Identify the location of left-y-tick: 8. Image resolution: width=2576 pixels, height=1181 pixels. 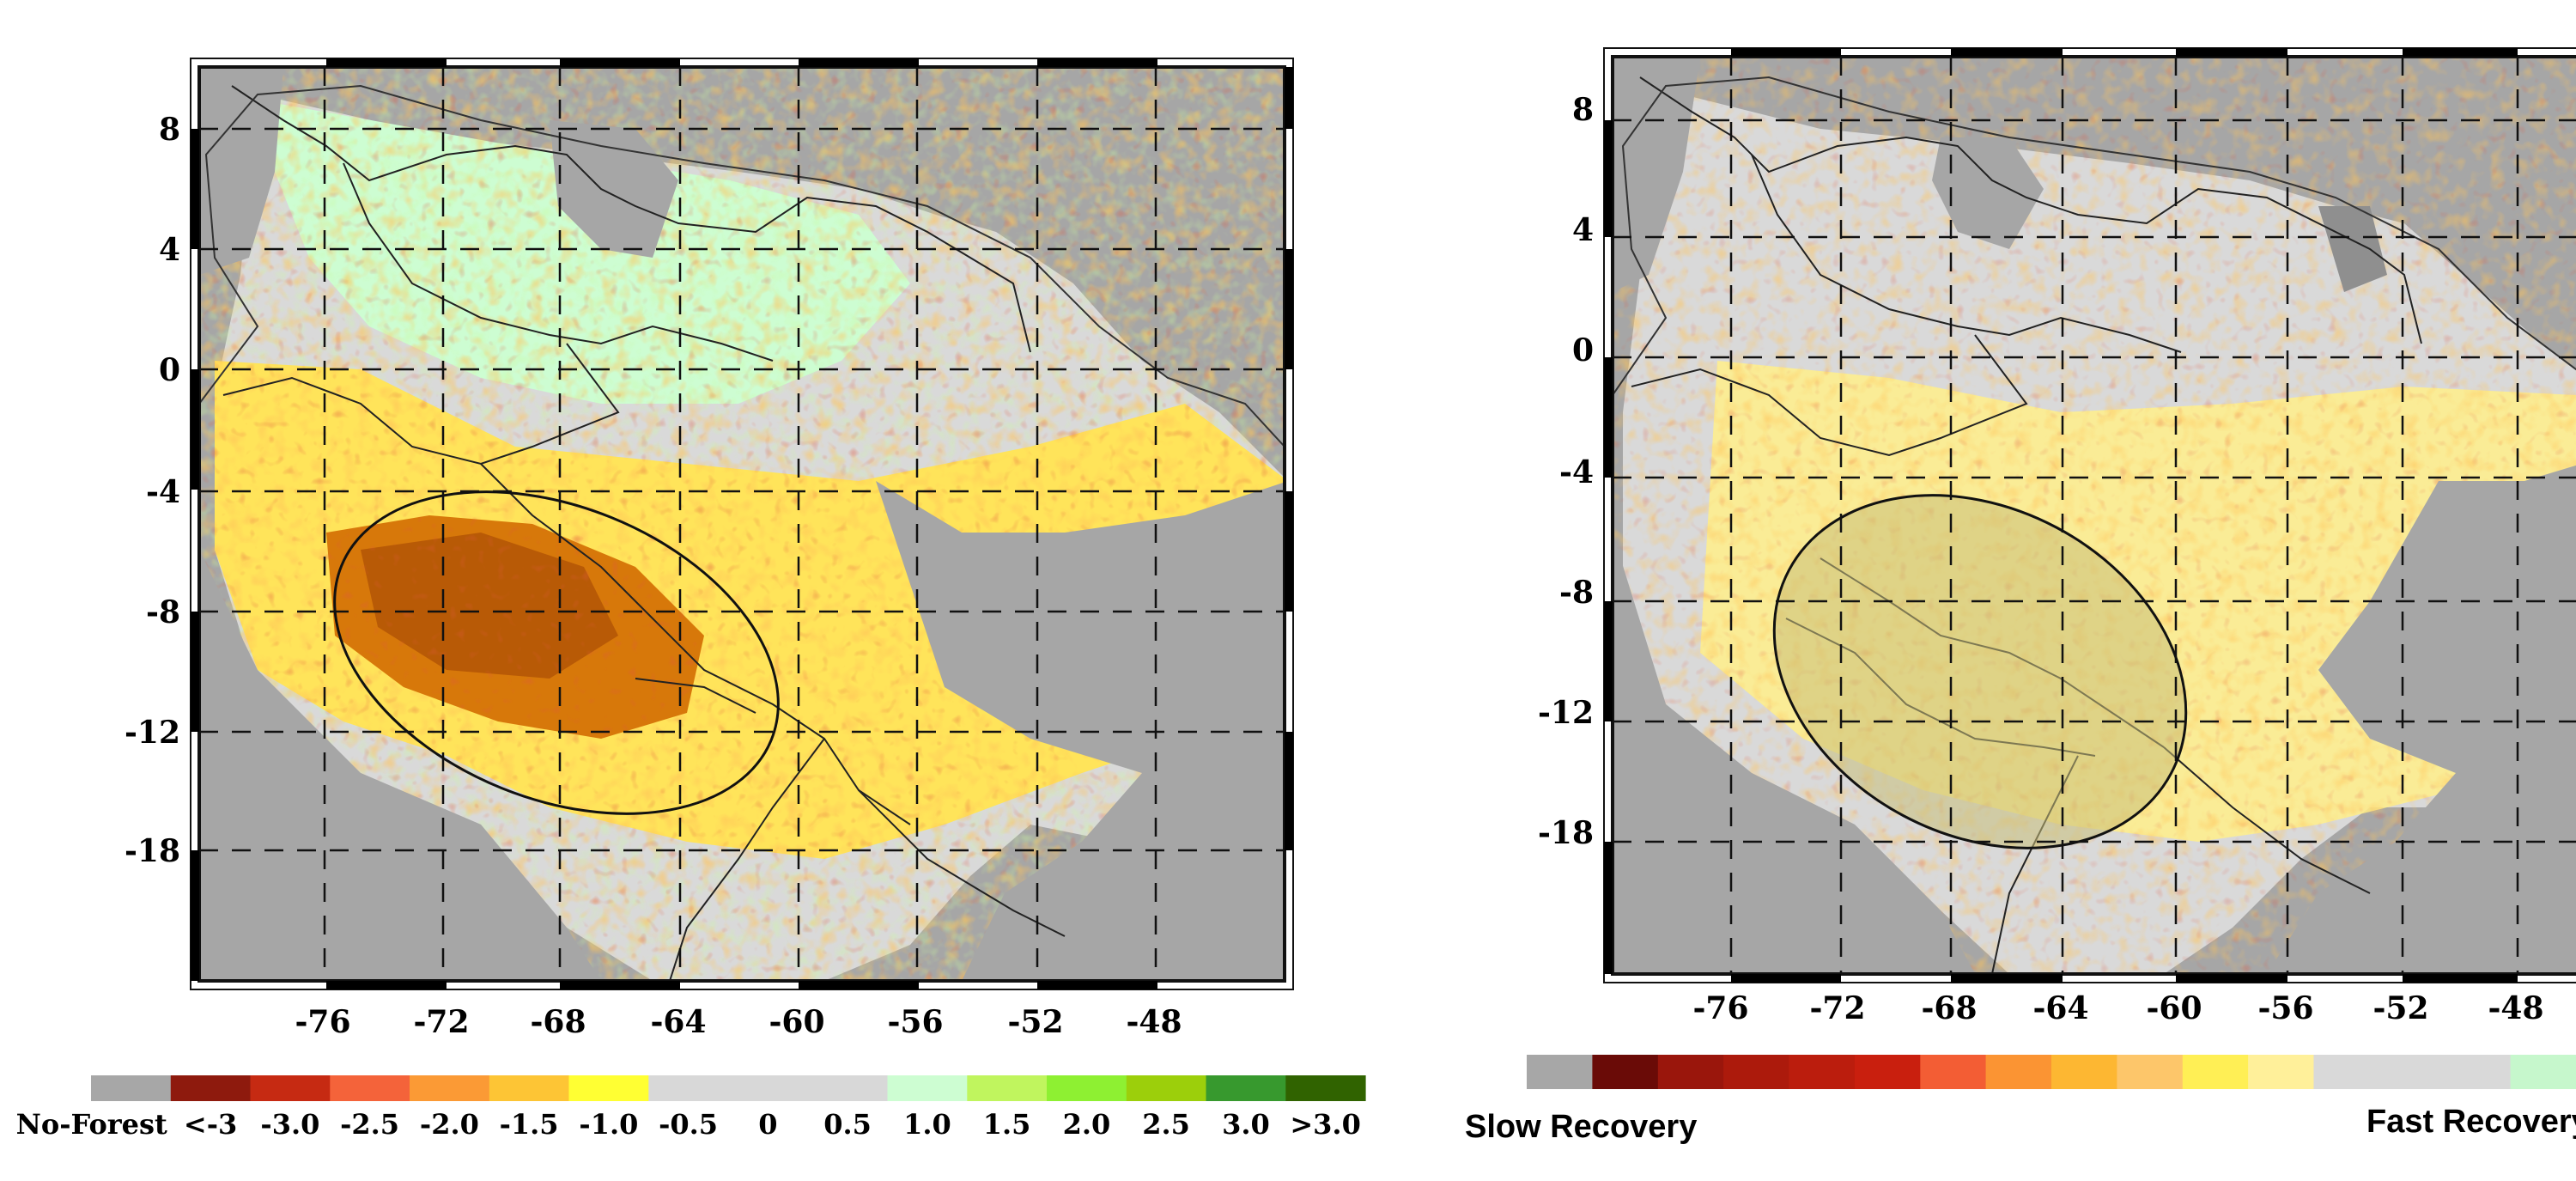
(170, 130).